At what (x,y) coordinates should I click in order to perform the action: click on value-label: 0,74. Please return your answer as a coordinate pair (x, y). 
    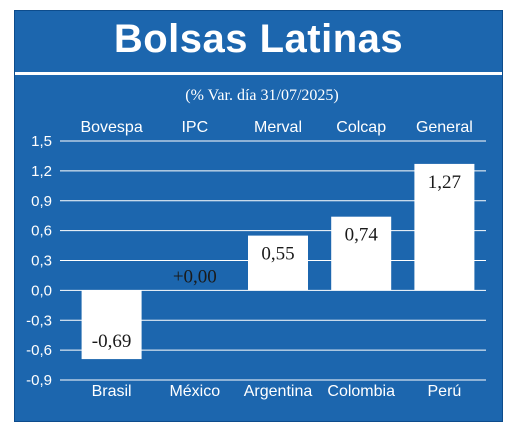
    Looking at the image, I should click on (362, 235).